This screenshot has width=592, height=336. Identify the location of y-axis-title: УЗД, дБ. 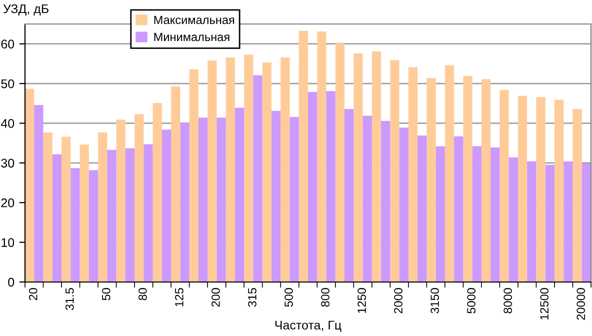
(25, 10).